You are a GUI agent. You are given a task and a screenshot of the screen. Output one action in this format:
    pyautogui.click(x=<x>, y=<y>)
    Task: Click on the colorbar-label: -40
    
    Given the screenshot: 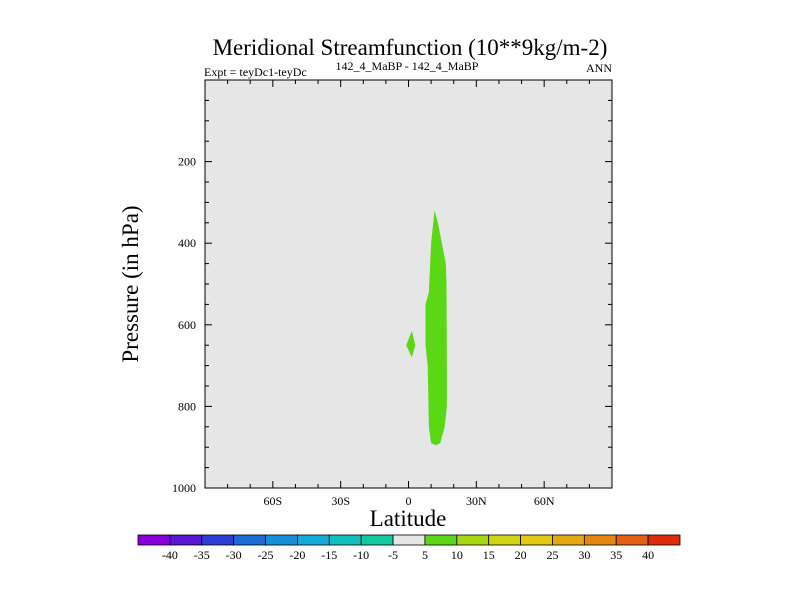 What is the action you would take?
    pyautogui.click(x=170, y=555)
    